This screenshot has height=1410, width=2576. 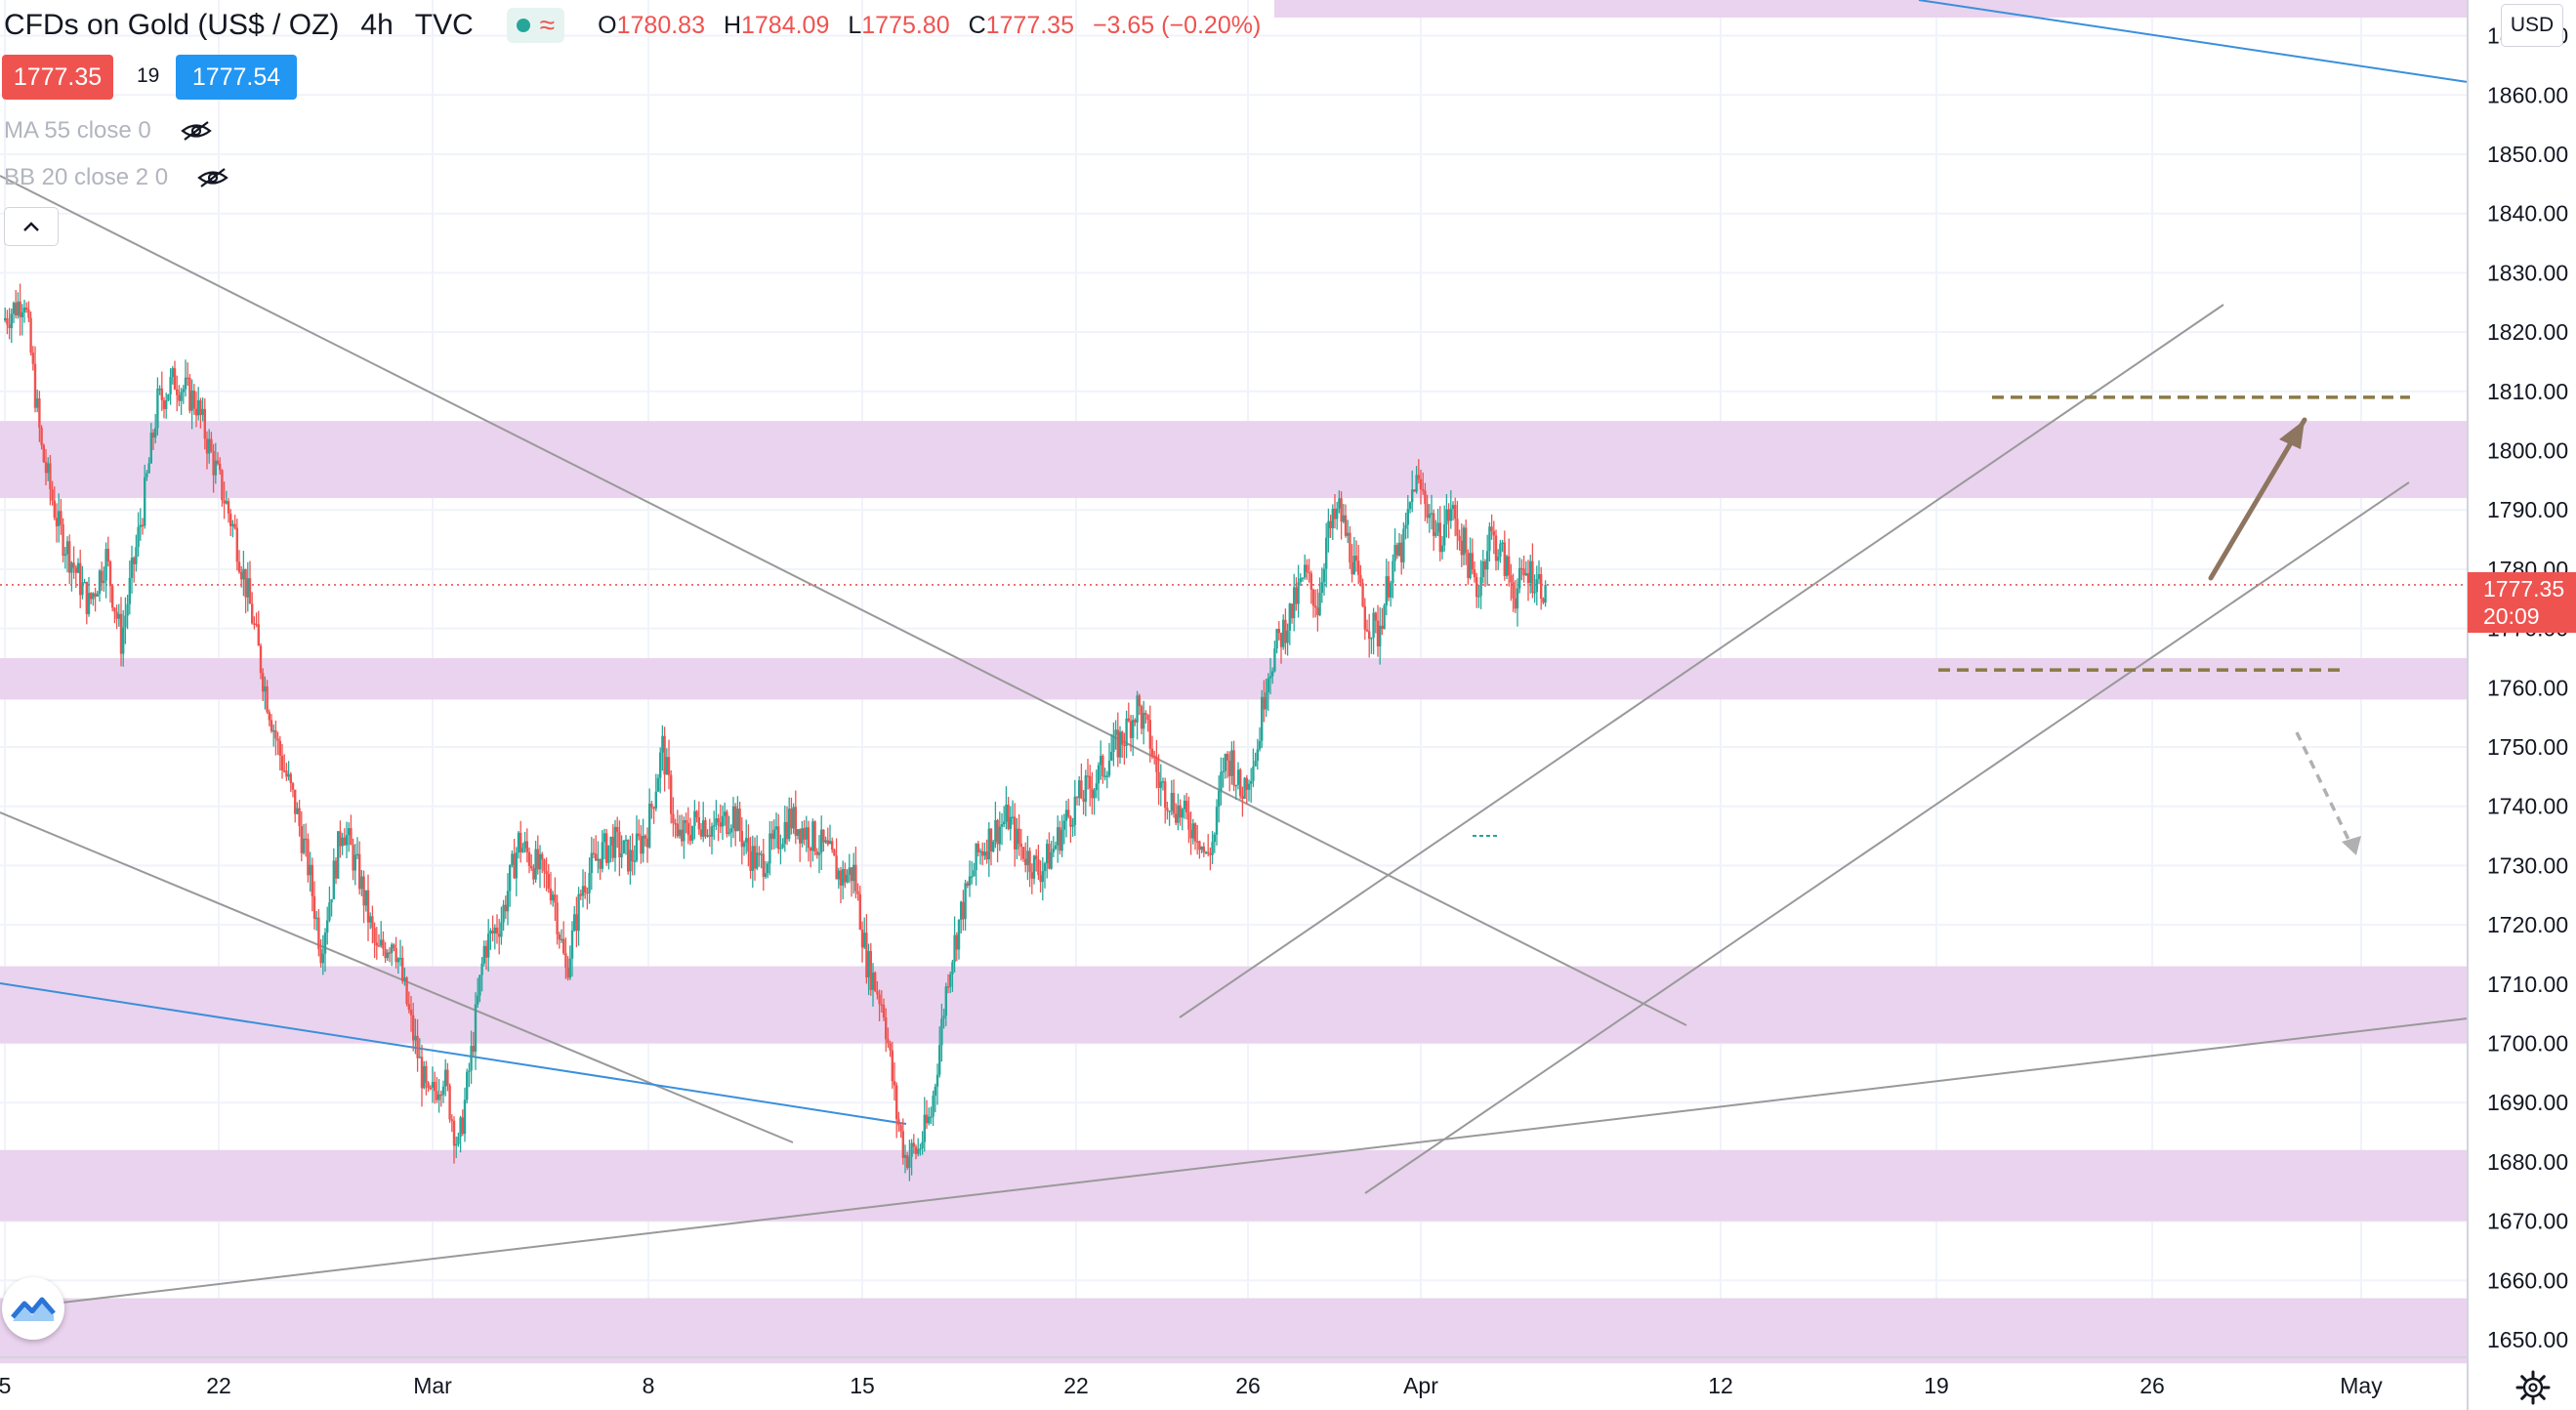 What do you see at coordinates (2533, 1387) in the screenshot?
I see `settings-gear-icon` at bounding box center [2533, 1387].